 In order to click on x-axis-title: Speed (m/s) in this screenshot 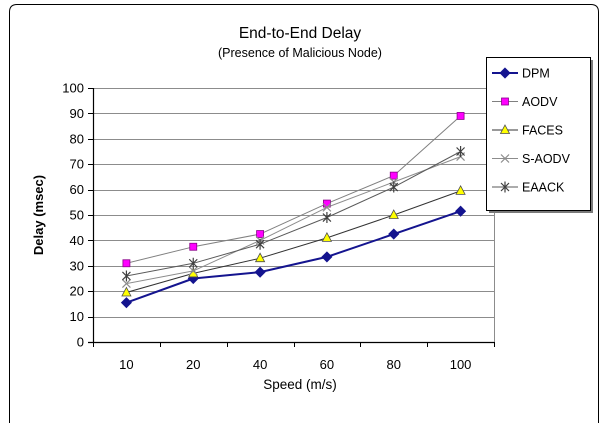, I will do `click(300, 384)`.